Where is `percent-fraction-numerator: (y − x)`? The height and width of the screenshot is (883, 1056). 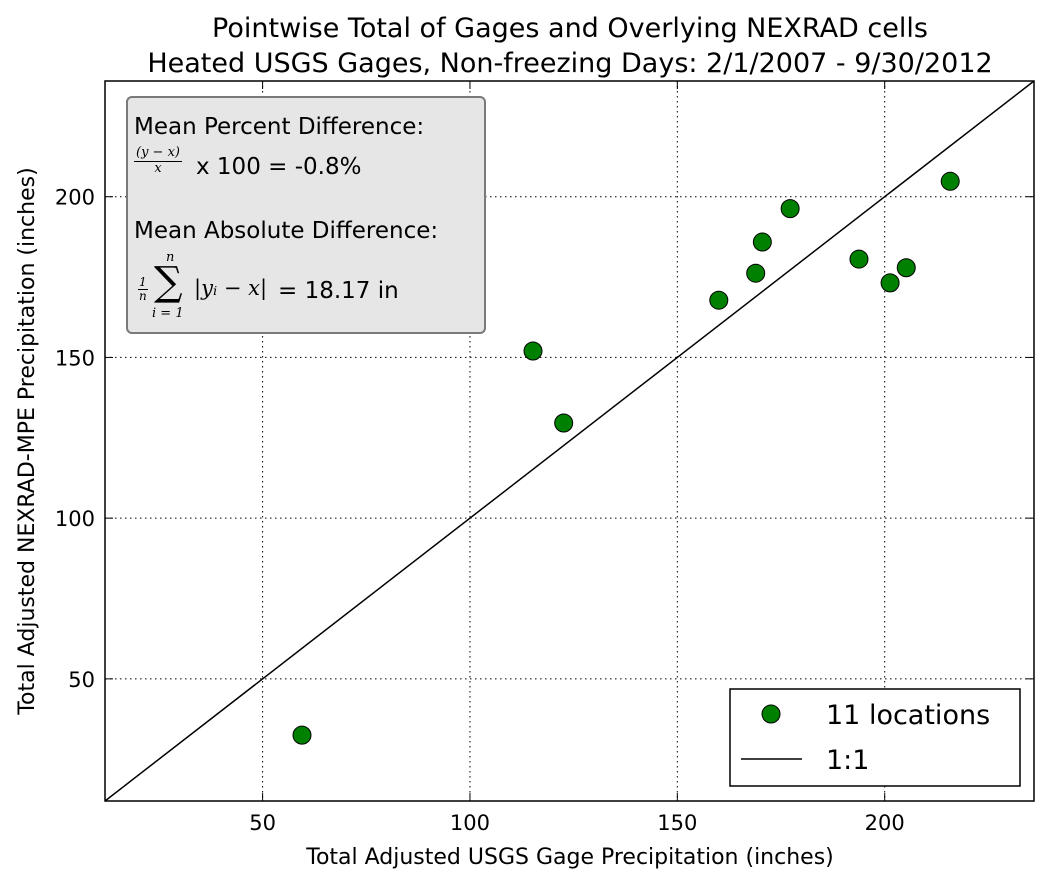 percent-fraction-numerator: (y − x) is located at coordinates (158, 153).